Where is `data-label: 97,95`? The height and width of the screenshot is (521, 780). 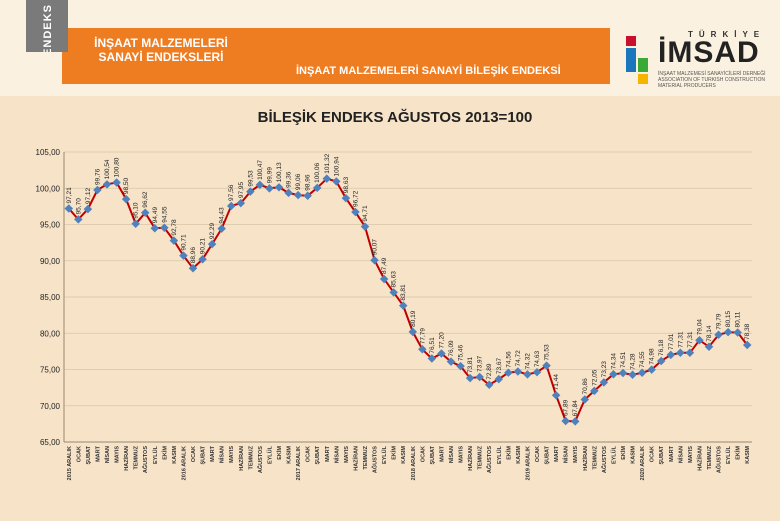
data-label: 97,95 is located at coordinates (241, 189).